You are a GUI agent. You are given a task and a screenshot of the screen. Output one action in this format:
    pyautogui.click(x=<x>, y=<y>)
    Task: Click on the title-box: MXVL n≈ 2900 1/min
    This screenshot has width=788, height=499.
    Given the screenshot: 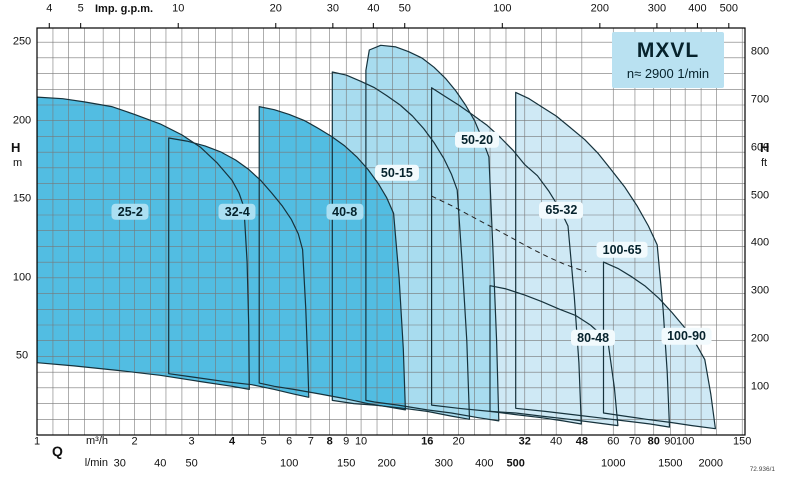 What is the action you would take?
    pyautogui.click(x=668, y=60)
    